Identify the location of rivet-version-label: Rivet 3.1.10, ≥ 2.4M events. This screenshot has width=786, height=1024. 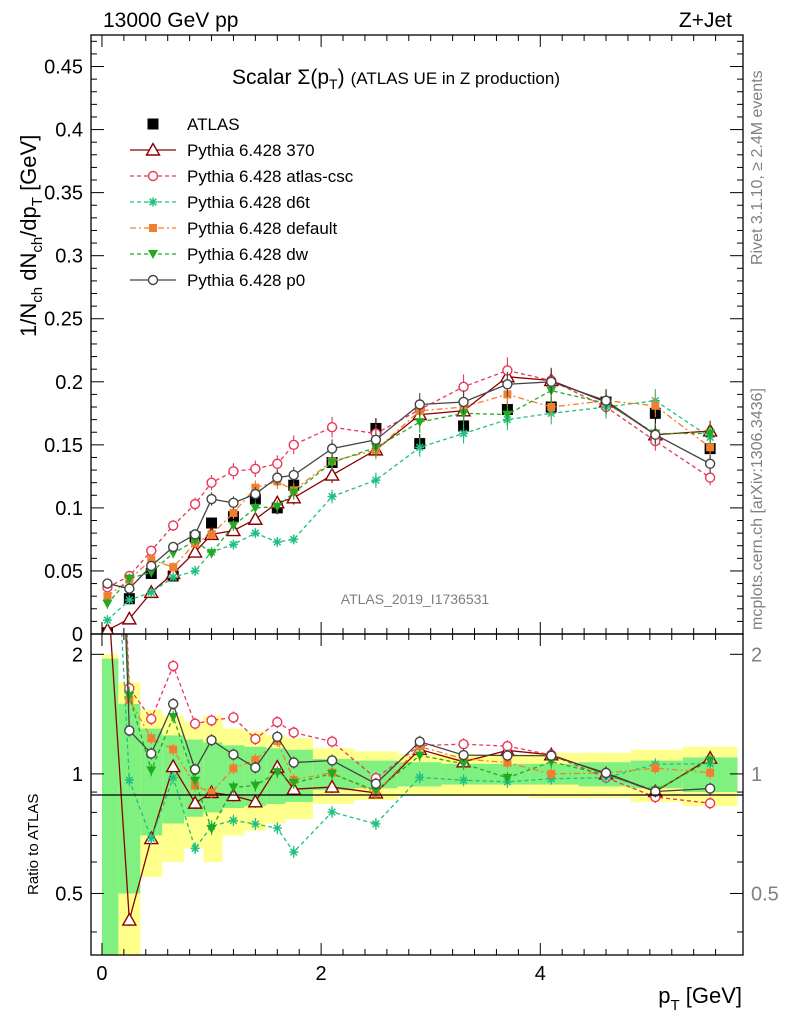
(757, 167).